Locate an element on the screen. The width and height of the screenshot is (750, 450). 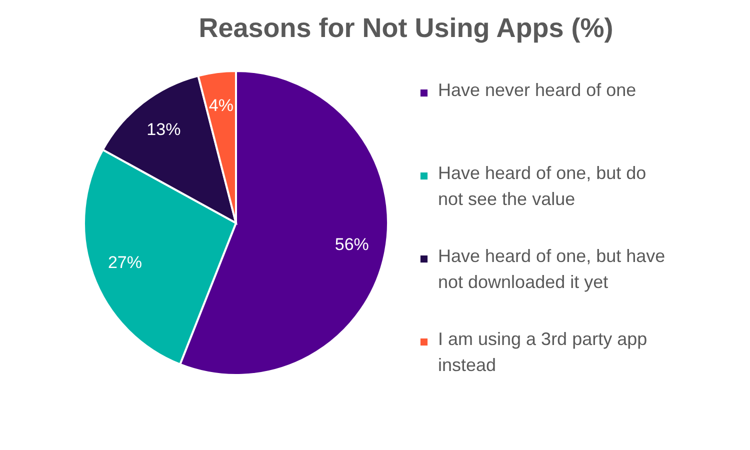
data-label: 27% is located at coordinates (125, 262).